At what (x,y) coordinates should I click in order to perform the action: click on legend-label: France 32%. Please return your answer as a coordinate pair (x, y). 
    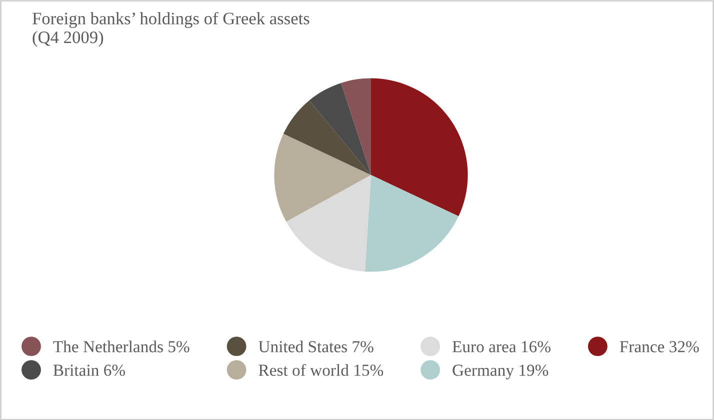
    Looking at the image, I should click on (659, 346).